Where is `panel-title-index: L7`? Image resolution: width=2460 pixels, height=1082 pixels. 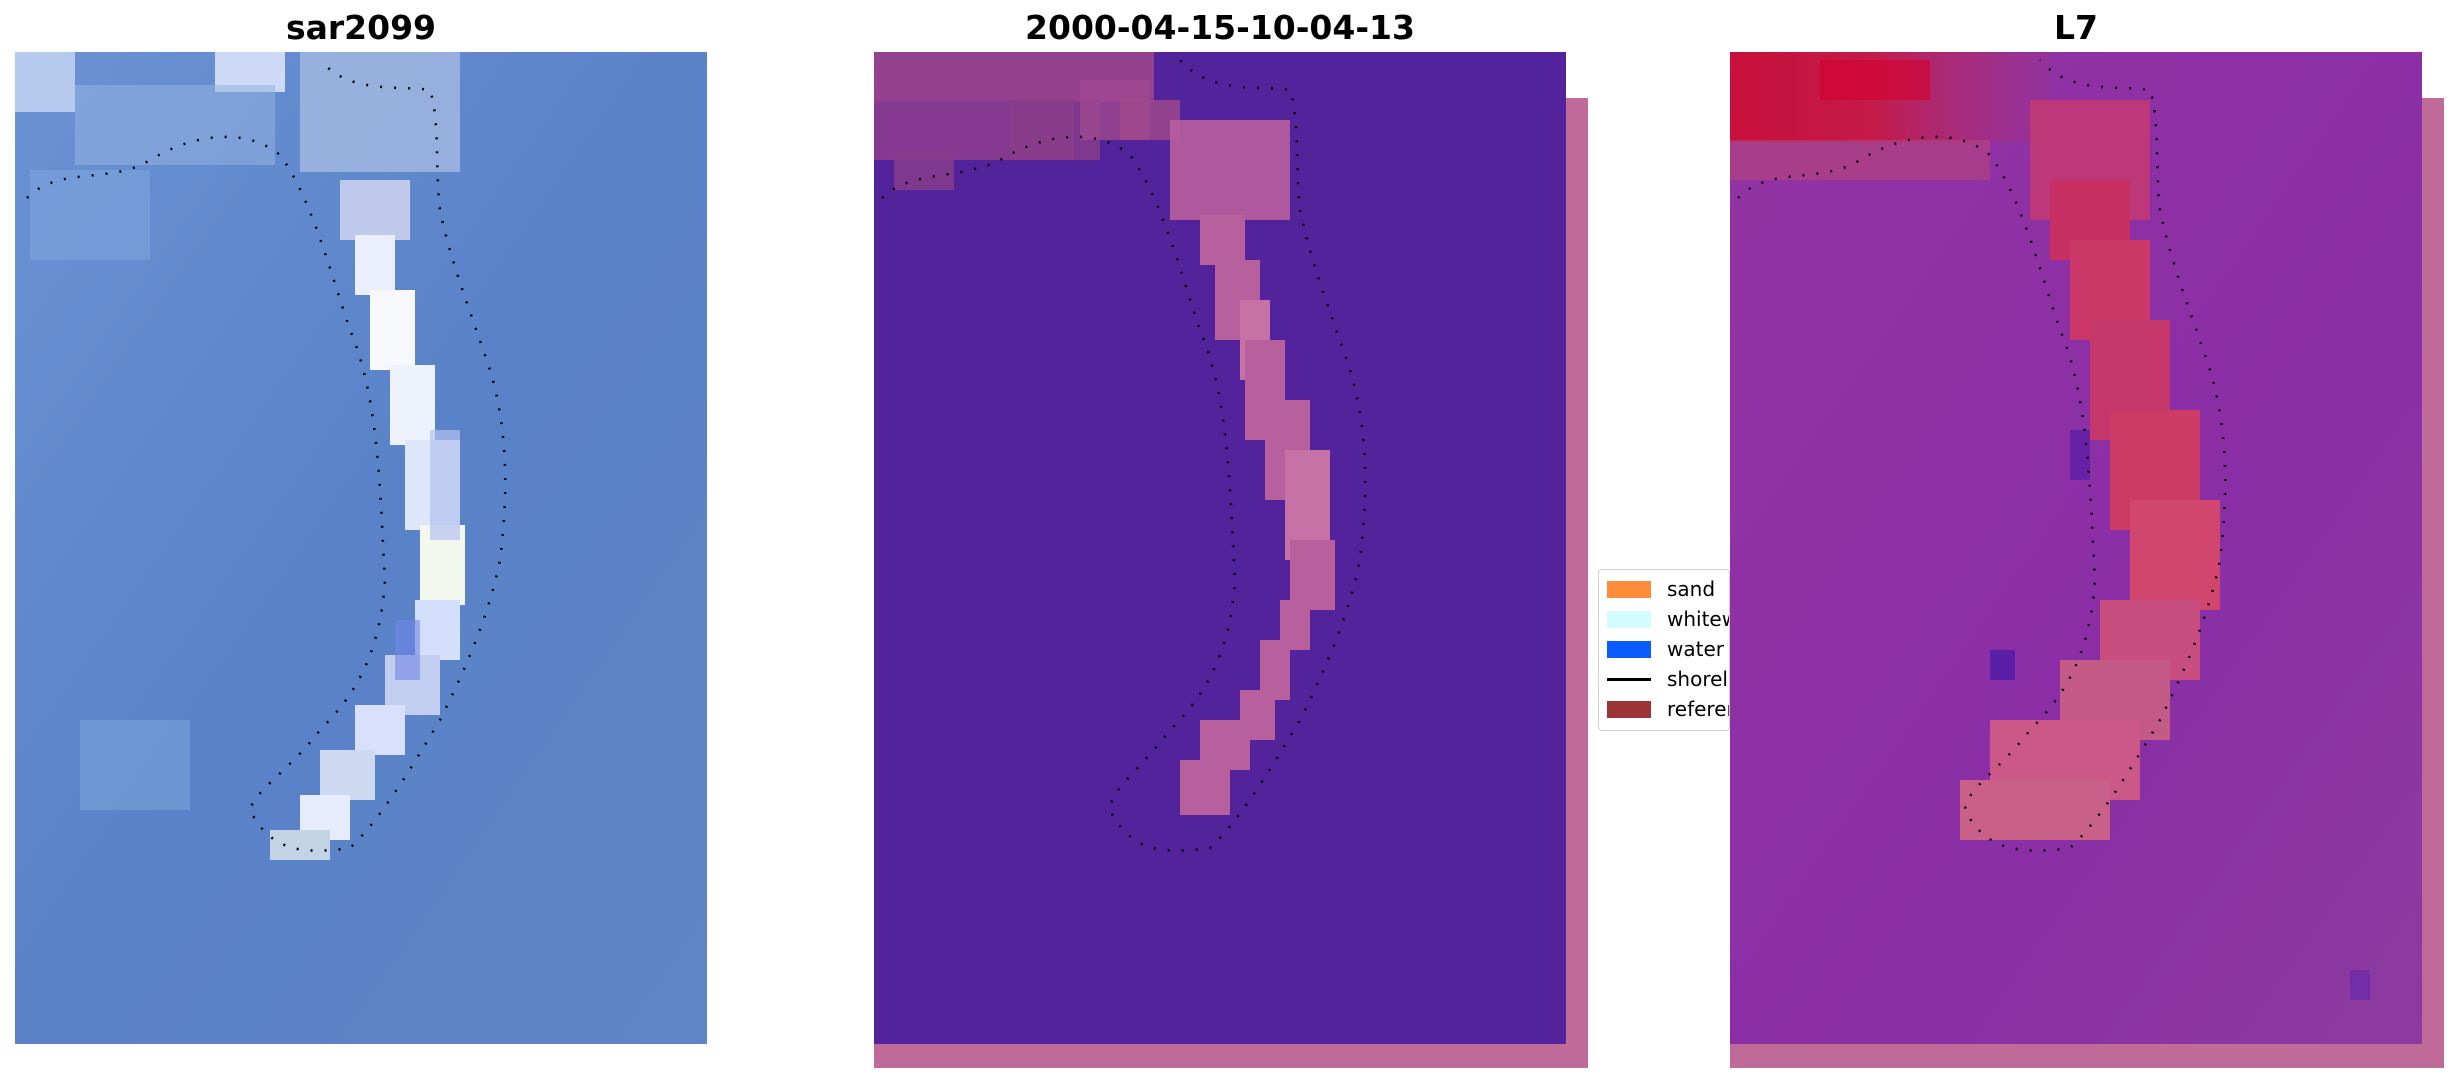 panel-title-index: L7 is located at coordinates (2076, 27).